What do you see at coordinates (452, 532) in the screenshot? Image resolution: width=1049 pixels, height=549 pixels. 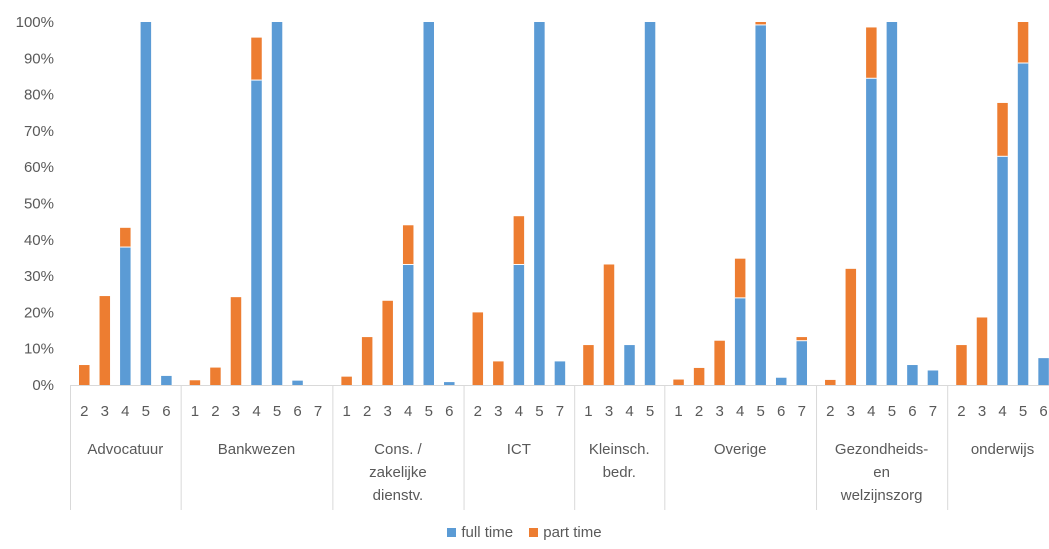 I see `legend-swatch-full-time` at bounding box center [452, 532].